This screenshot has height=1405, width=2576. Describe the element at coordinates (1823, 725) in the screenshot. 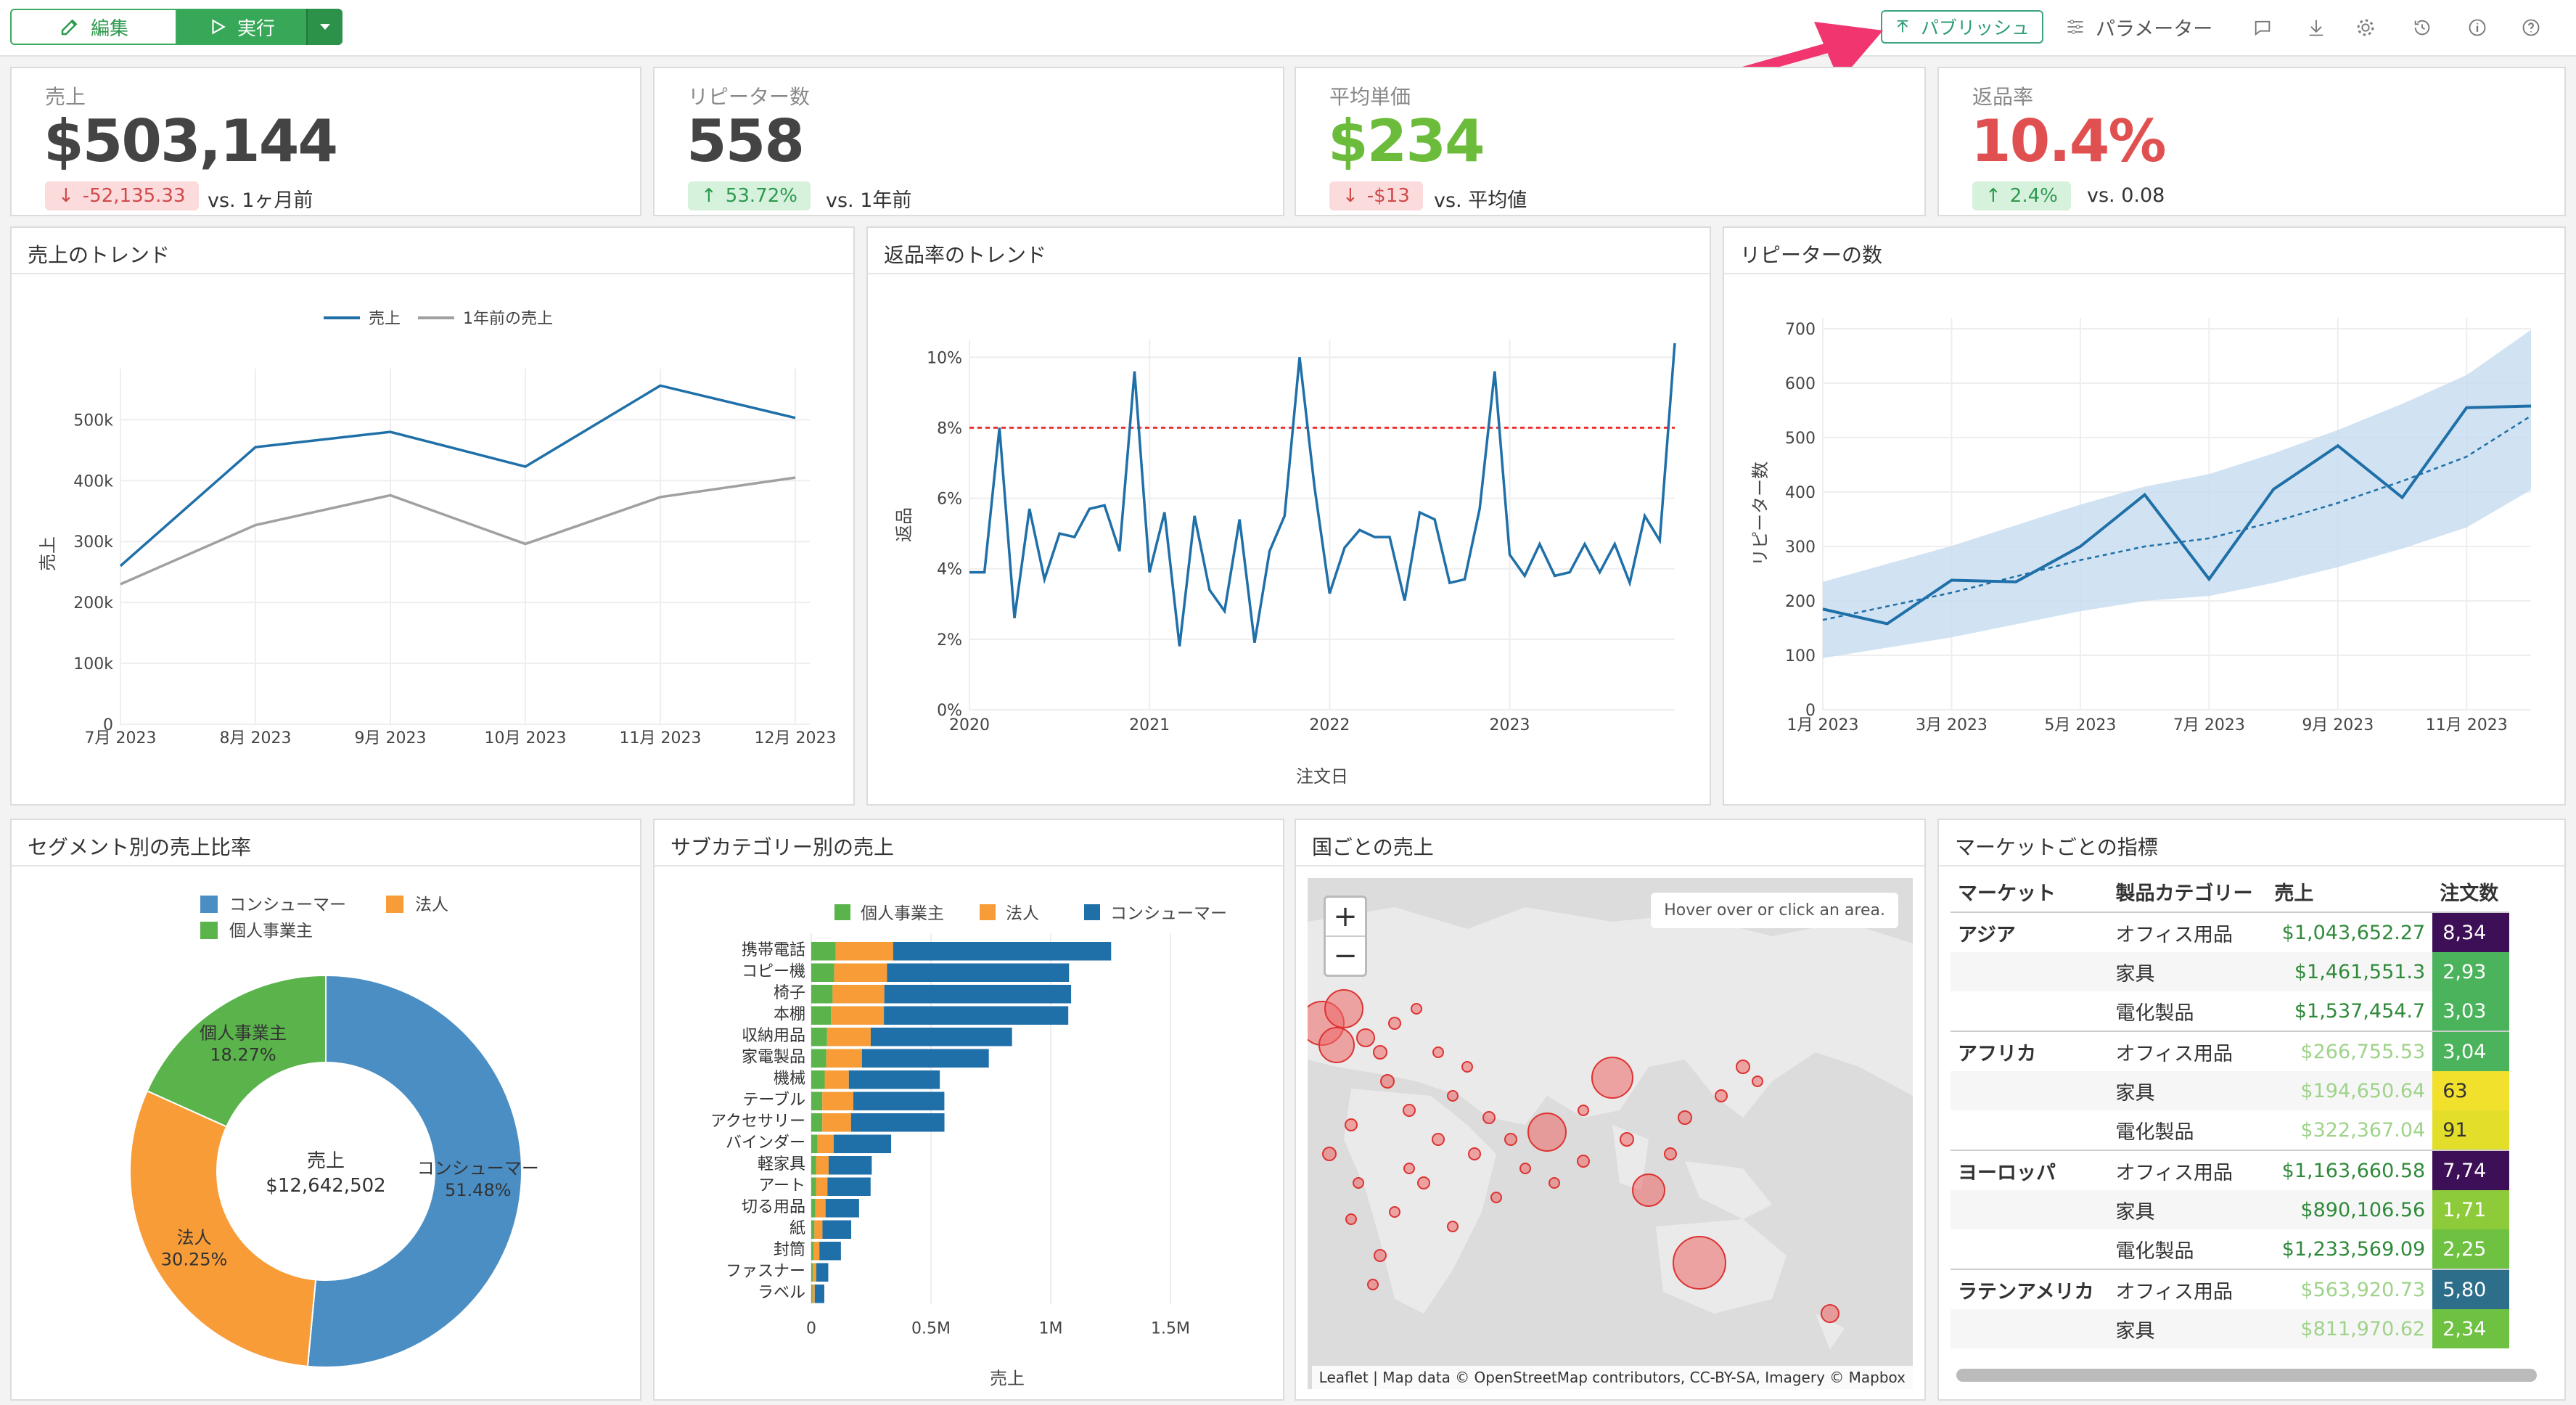

I see `x-tick-label: 1月 2023` at that location.